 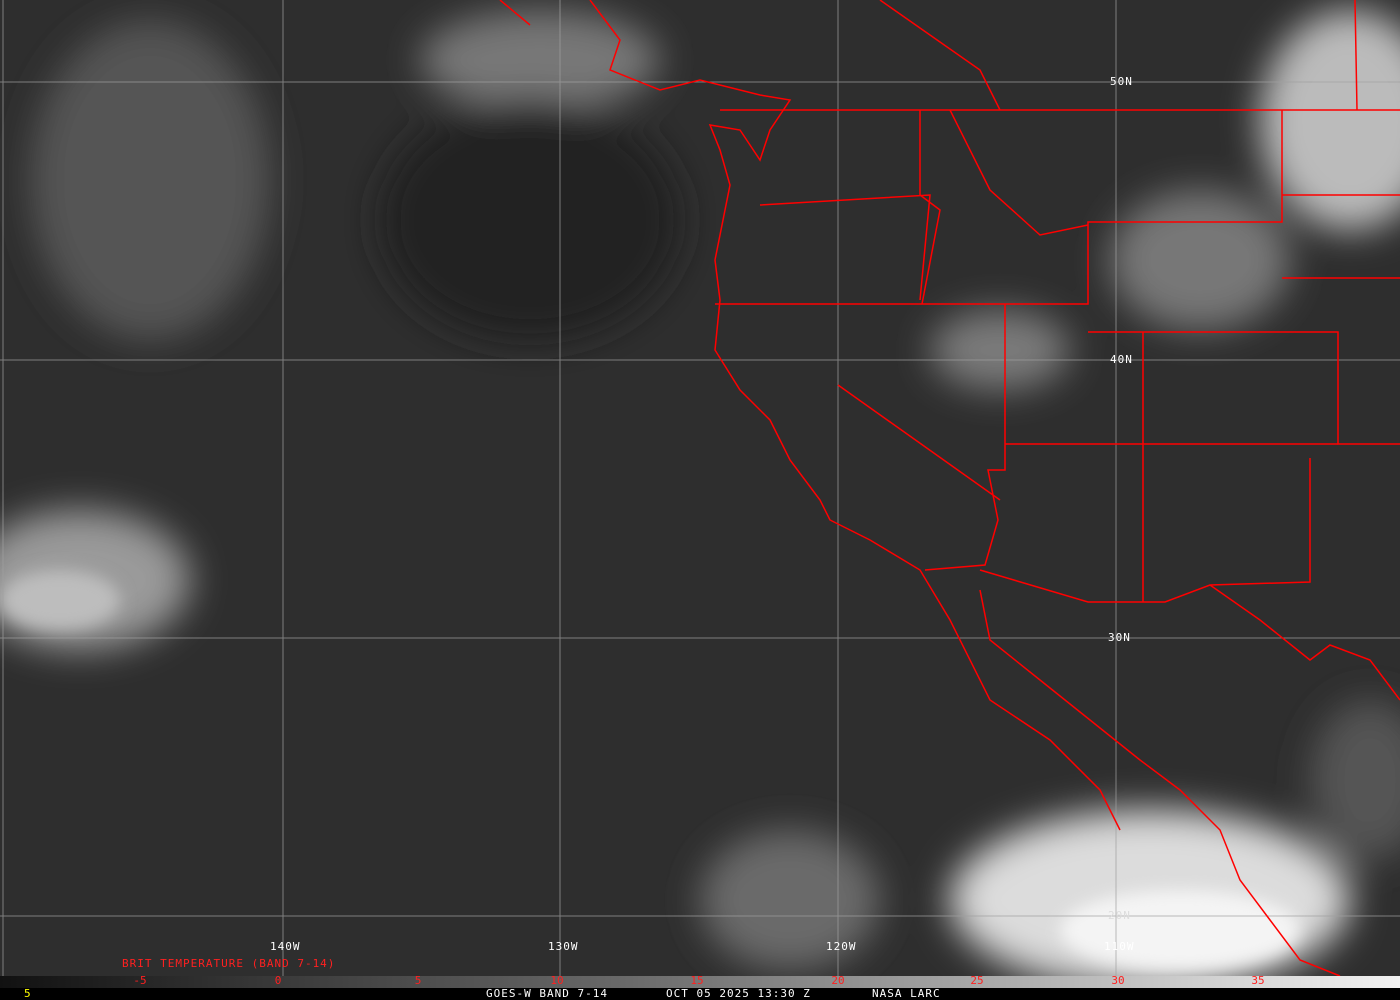 I want to click on scale-tick: 0, so click(x=278, y=980).